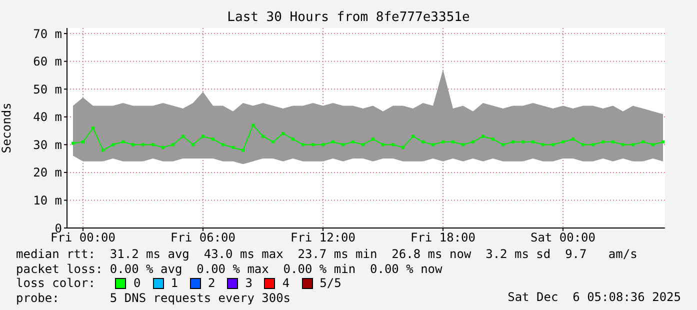 The height and width of the screenshot is (310, 697). I want to click on text: packet loss: 0.00 % avg 0.00 % max 0.00 % min 0.00 % now, so click(230, 269).